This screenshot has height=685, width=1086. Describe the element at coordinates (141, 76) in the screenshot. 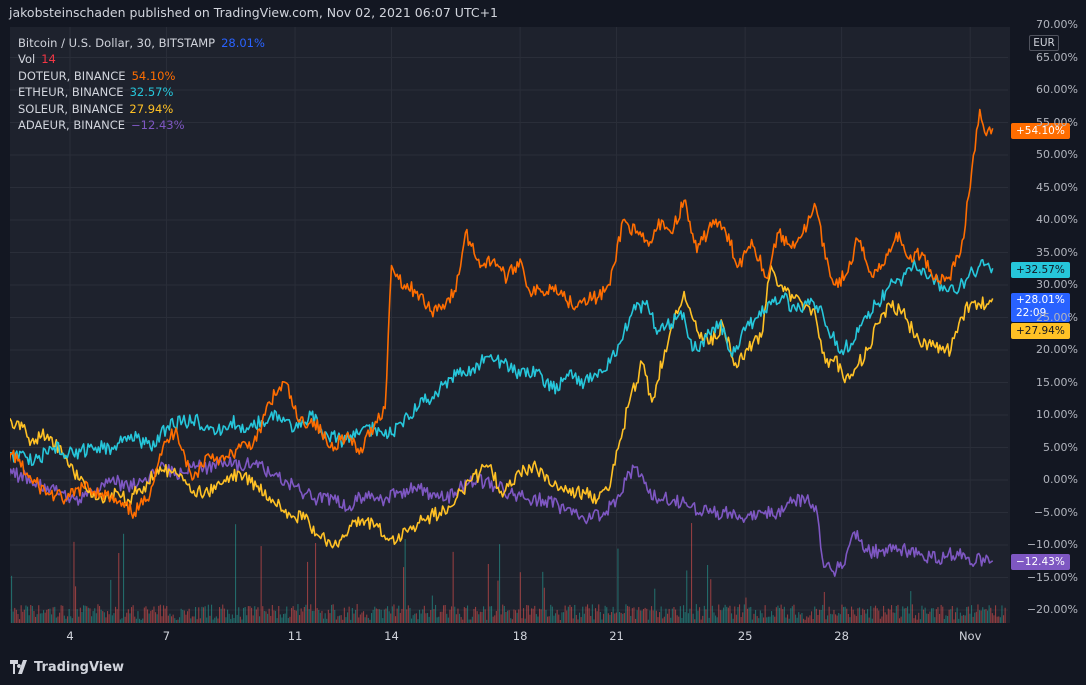

I see `legend-series-dot: DOTEUR, BINANCE 54.10%` at that location.